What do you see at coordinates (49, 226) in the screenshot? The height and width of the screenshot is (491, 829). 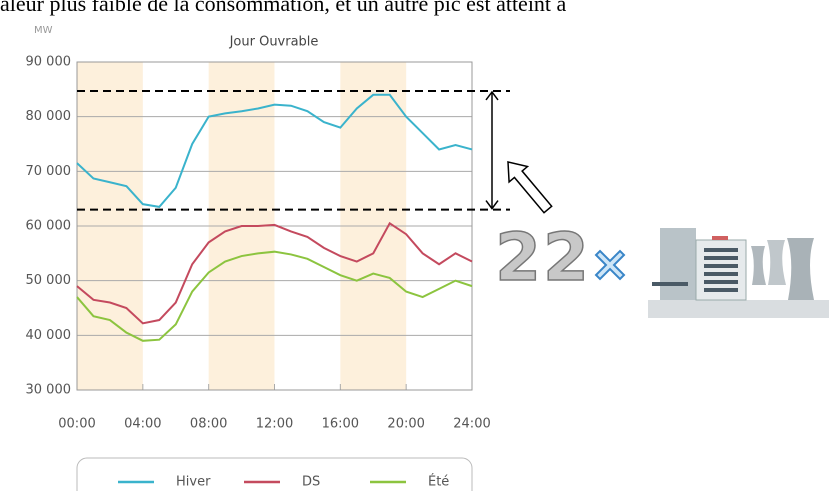 I see `y-tick-label: 60 000` at bounding box center [49, 226].